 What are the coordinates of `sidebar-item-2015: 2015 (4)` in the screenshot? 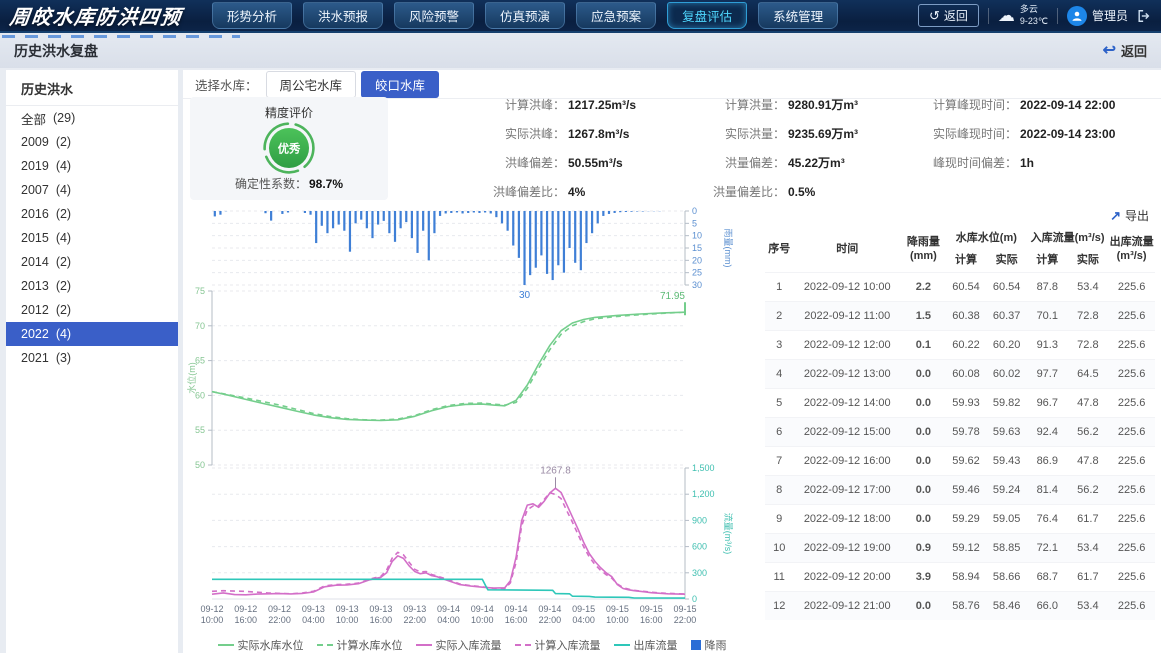 It's located at (92, 238).